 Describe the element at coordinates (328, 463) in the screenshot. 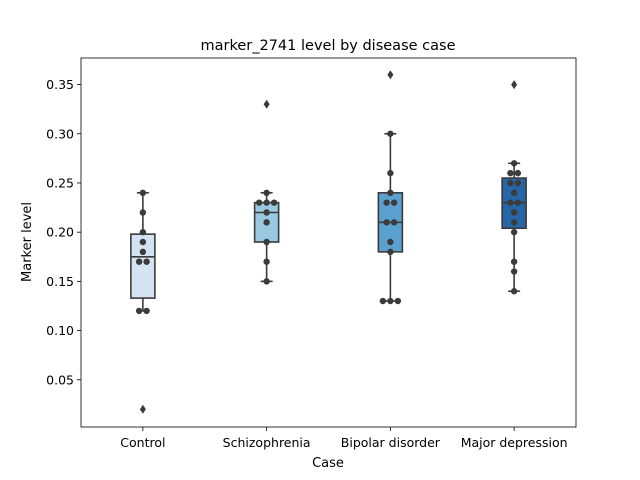

I see `x-axis-label: Case` at that location.